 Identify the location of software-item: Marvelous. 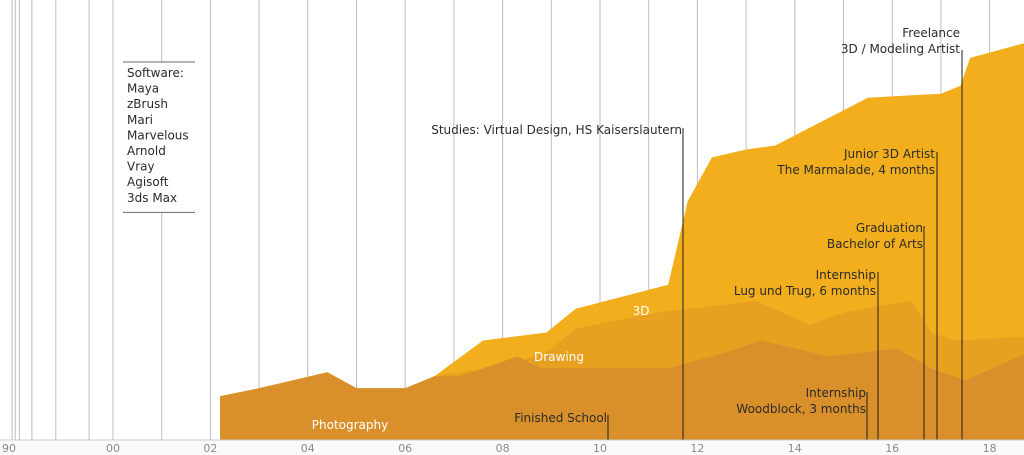
(158, 135).